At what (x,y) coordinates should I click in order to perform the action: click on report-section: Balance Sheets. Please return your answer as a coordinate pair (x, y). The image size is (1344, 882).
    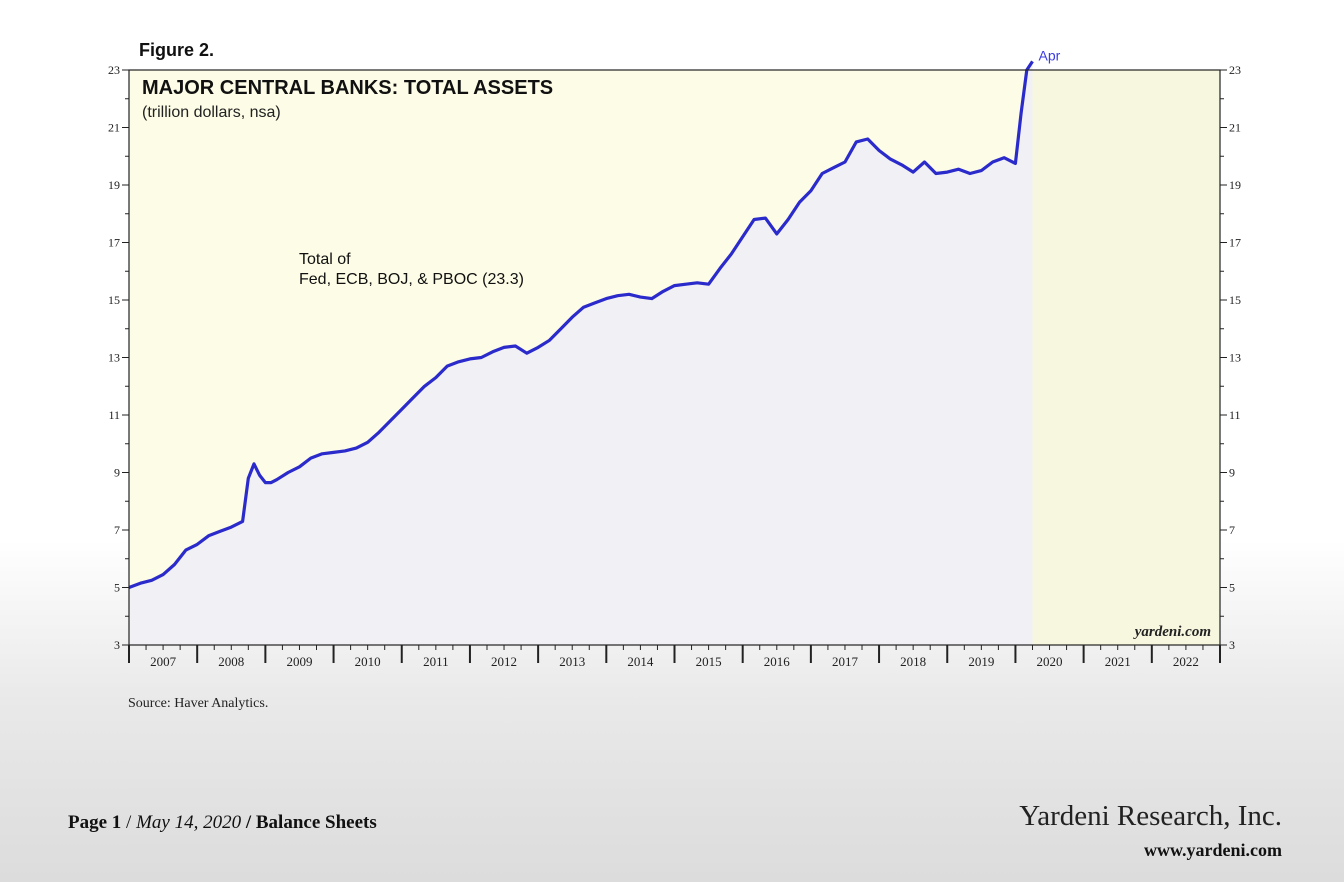
    Looking at the image, I should click on (316, 822).